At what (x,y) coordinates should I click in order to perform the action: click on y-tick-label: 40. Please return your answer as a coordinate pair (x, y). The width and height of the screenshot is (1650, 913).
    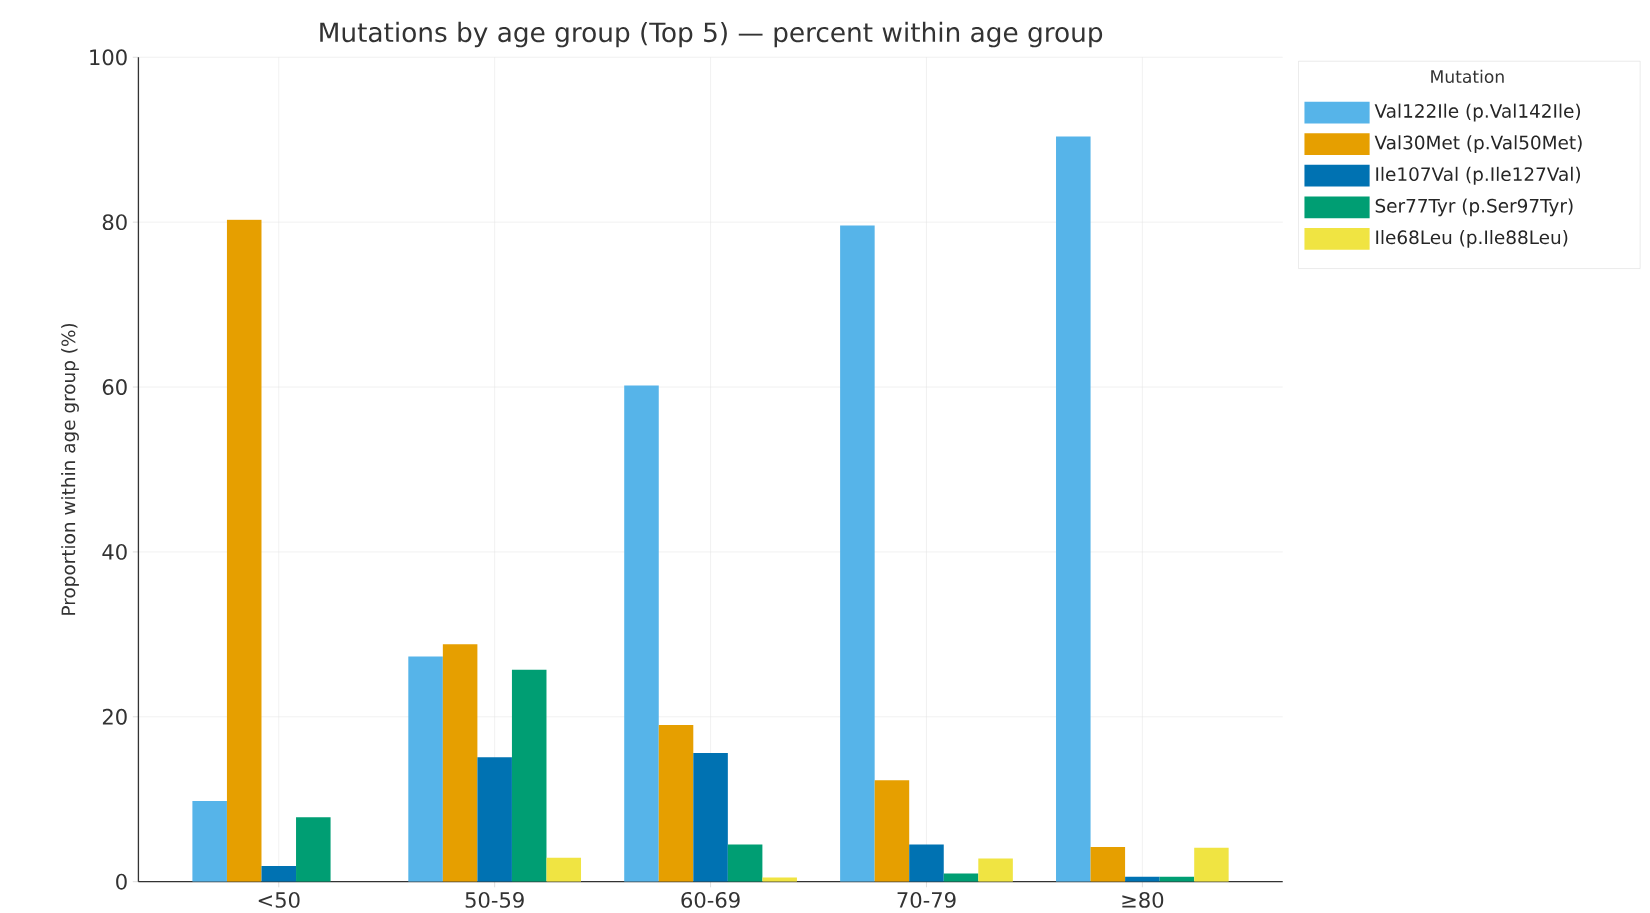
    Looking at the image, I should click on (114, 551).